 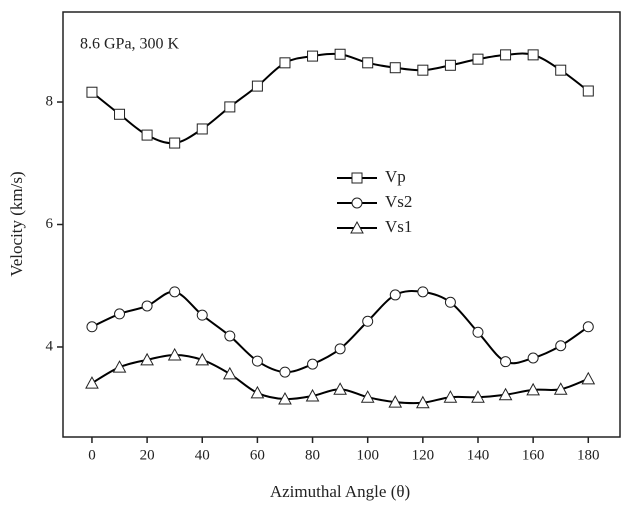 I want to click on x-tick-label: 0, so click(x=92, y=455).